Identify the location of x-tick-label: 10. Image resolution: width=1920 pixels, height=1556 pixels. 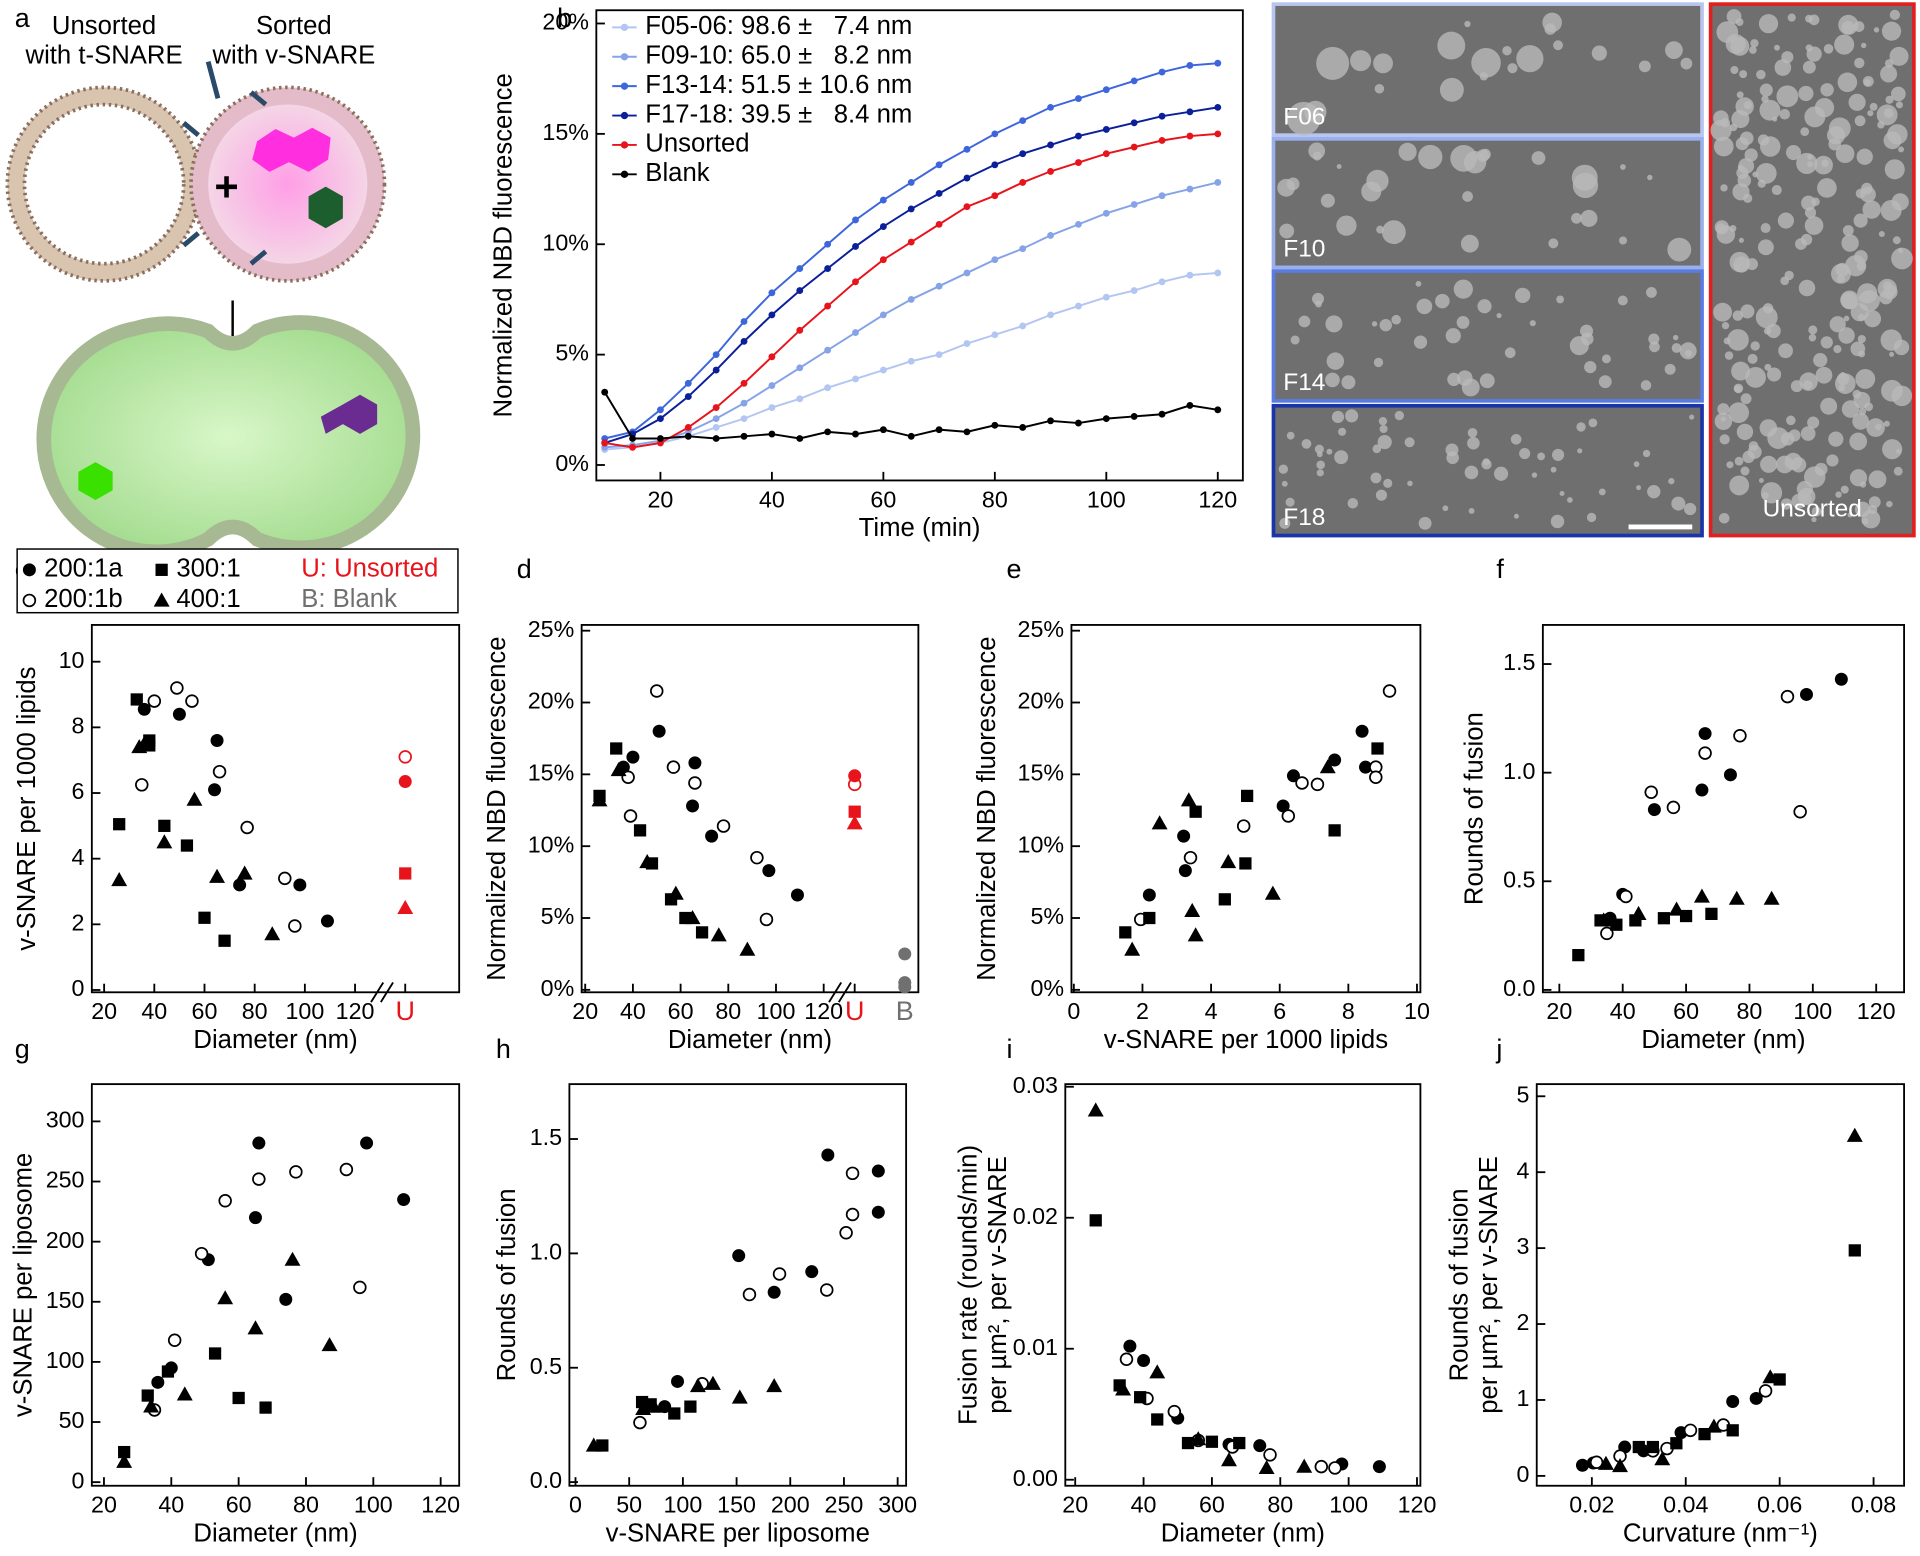
(1417, 1011).